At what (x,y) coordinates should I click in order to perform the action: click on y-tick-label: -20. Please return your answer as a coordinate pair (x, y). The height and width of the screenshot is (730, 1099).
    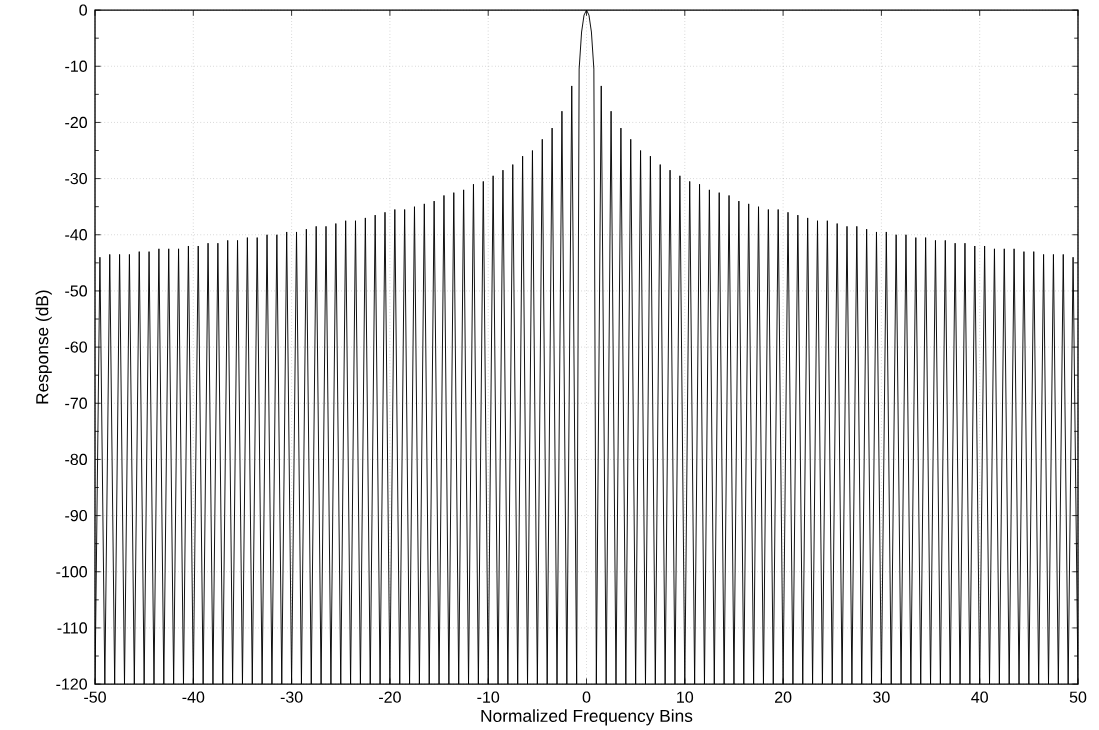
    Looking at the image, I should click on (76, 122).